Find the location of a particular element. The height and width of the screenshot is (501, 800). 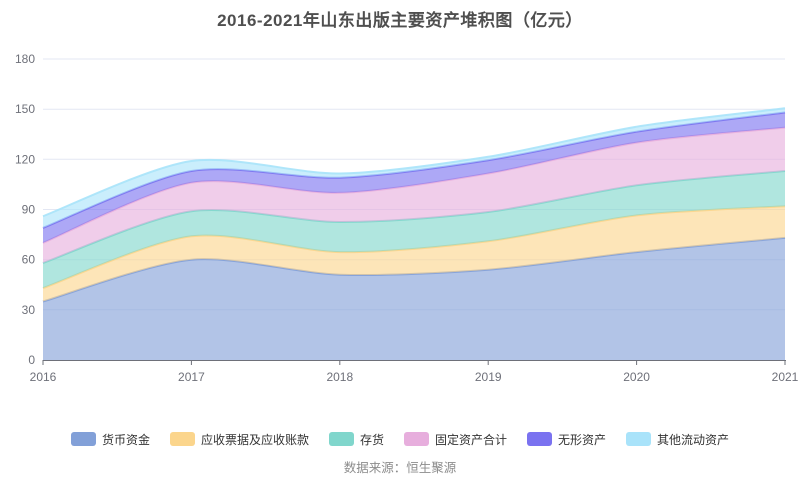

x-tick-label: 2019 is located at coordinates (488, 377).